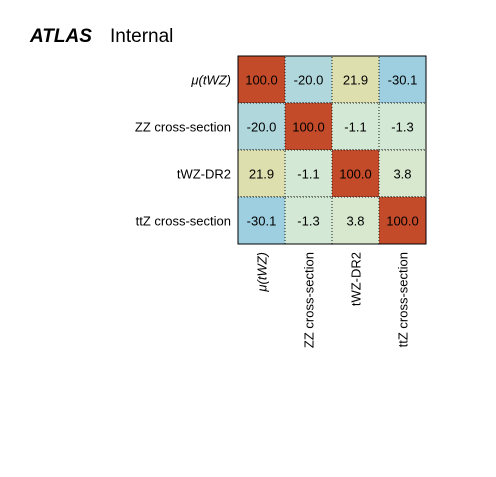  What do you see at coordinates (356, 279) in the screenshot?
I see `column-tick-label: tWZ-DR2` at bounding box center [356, 279].